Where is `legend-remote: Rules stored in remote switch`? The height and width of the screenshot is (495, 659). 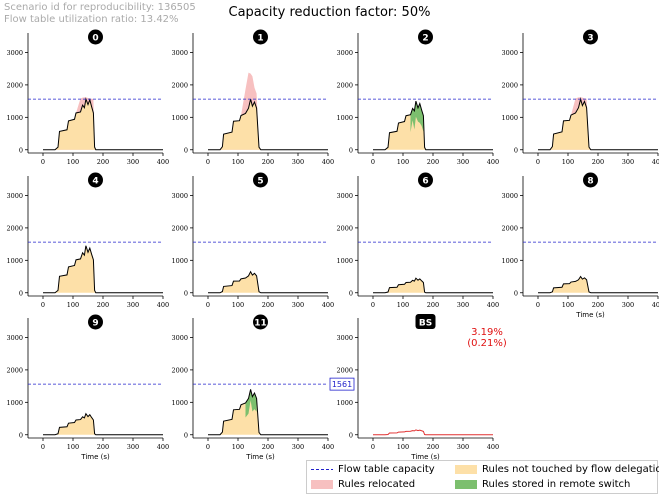 legend-remote: Rules stored in remote switch is located at coordinates (542, 484).